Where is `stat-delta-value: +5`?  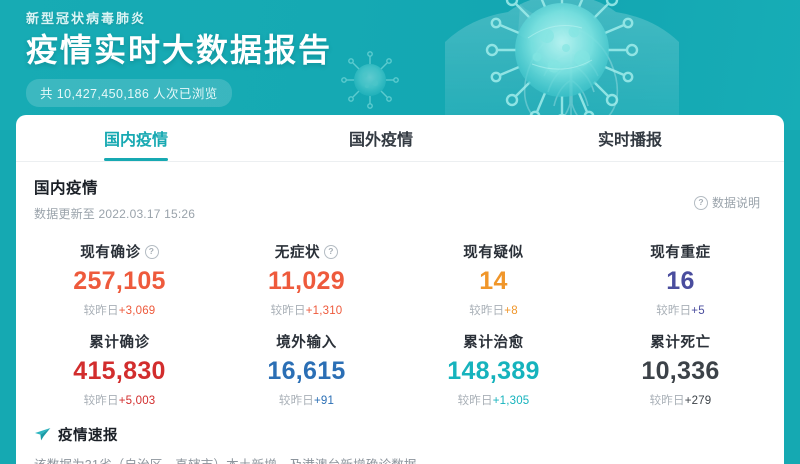 stat-delta-value: +5 is located at coordinates (698, 311).